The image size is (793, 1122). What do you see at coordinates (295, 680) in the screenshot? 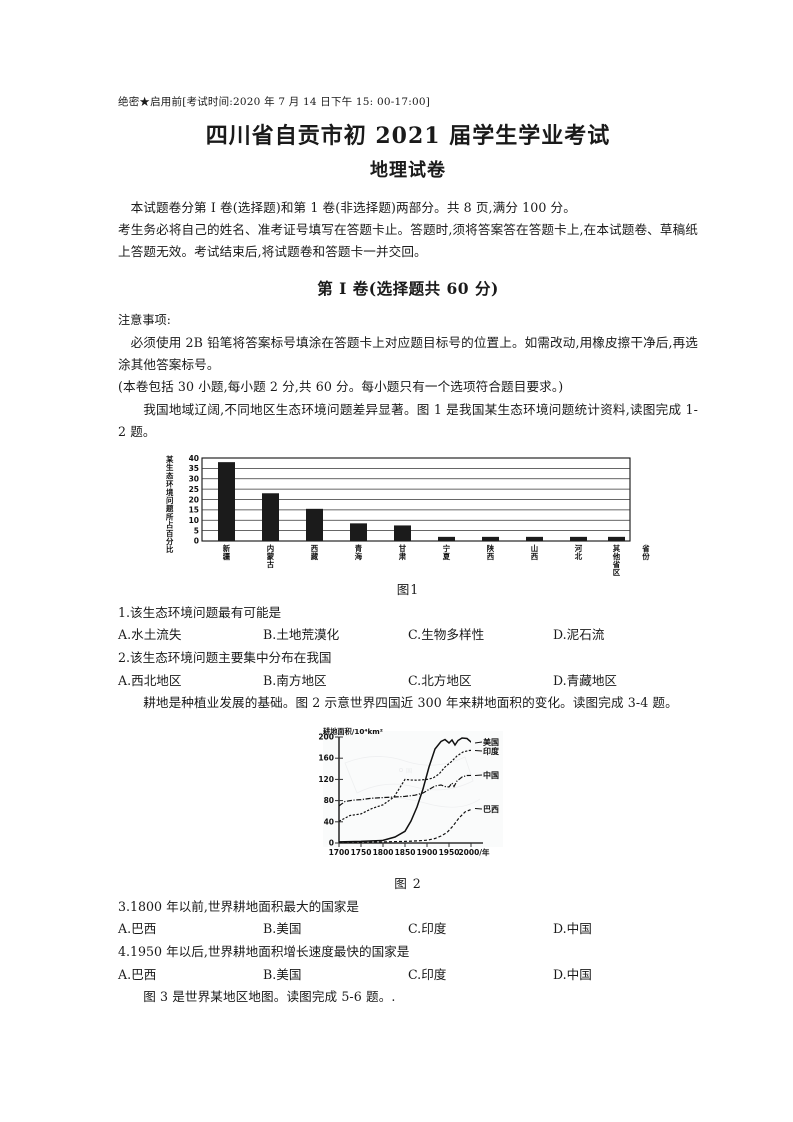
I see `q2-option-b: B.南方地区` at bounding box center [295, 680].